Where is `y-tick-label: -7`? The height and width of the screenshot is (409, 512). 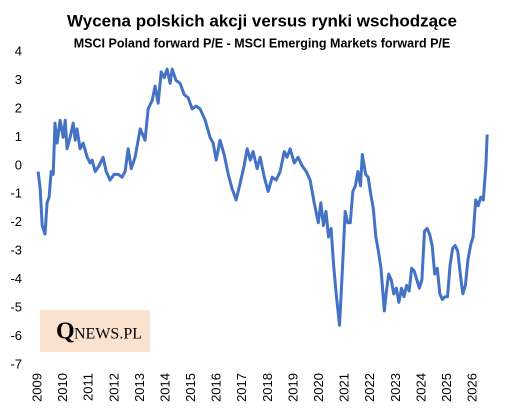 y-tick-label: -7 is located at coordinates (16, 363).